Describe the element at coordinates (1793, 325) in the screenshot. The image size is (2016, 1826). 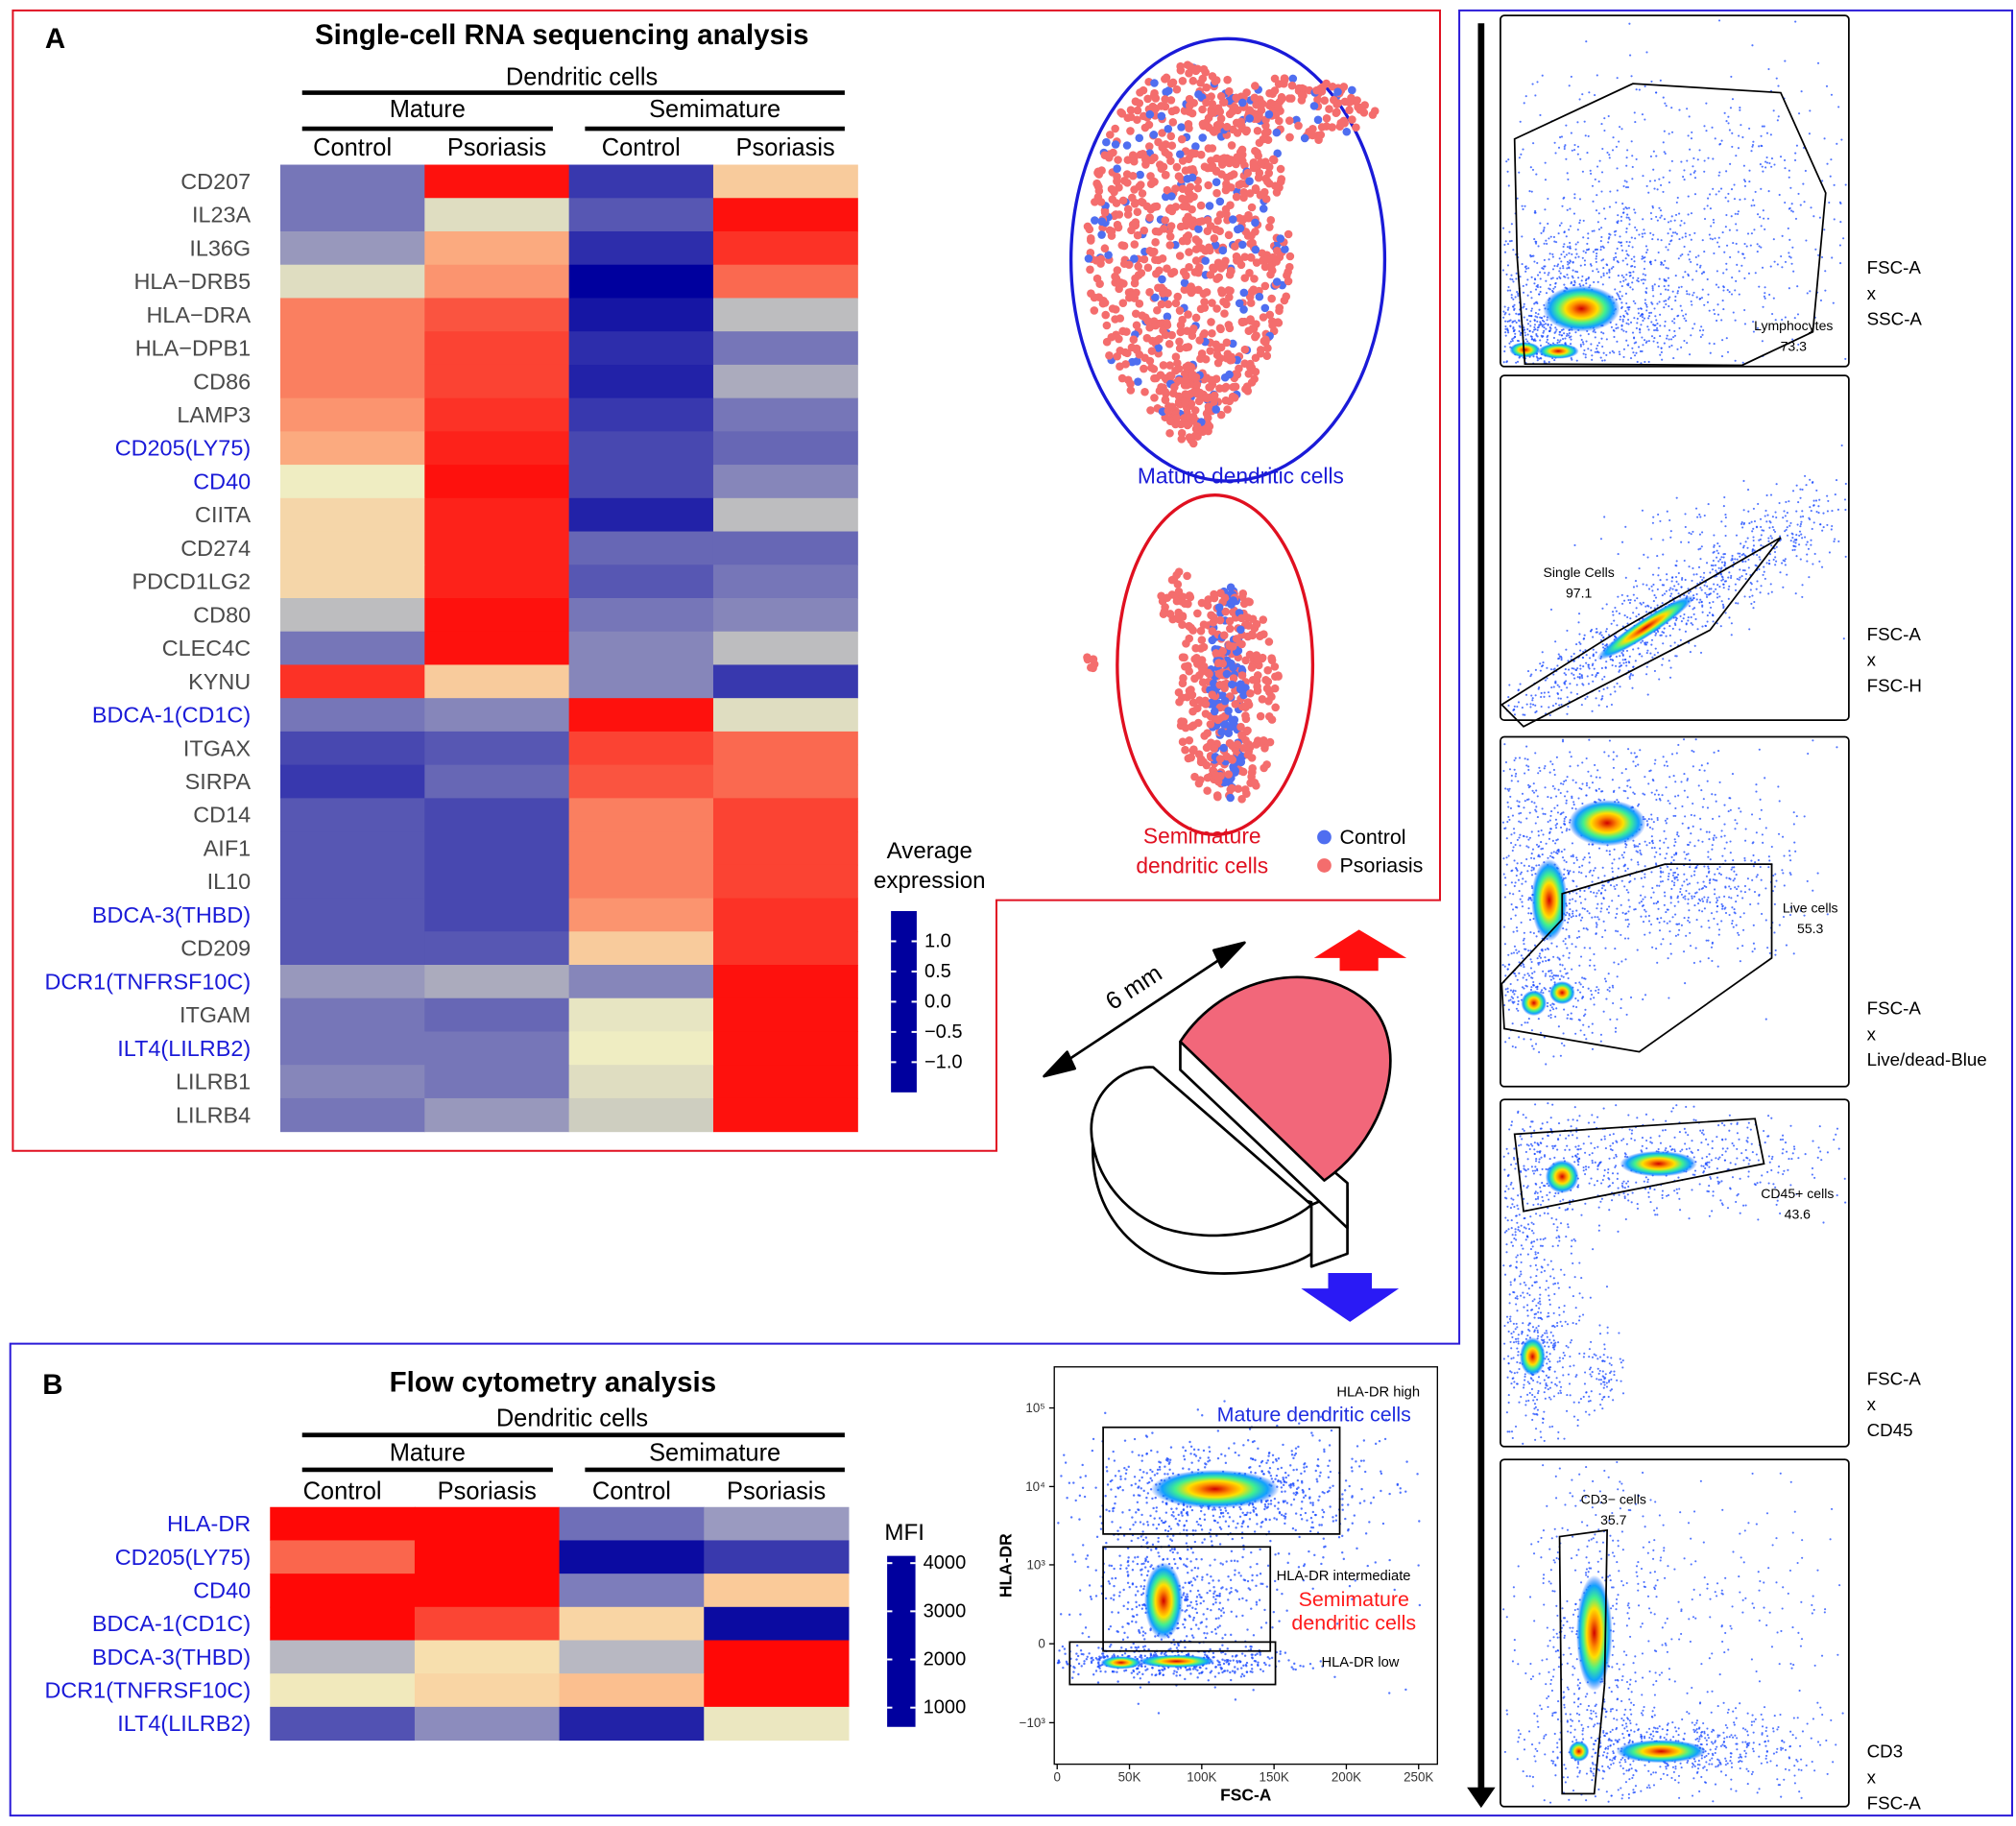
I see `gate-label: Lymphocytes` at that location.